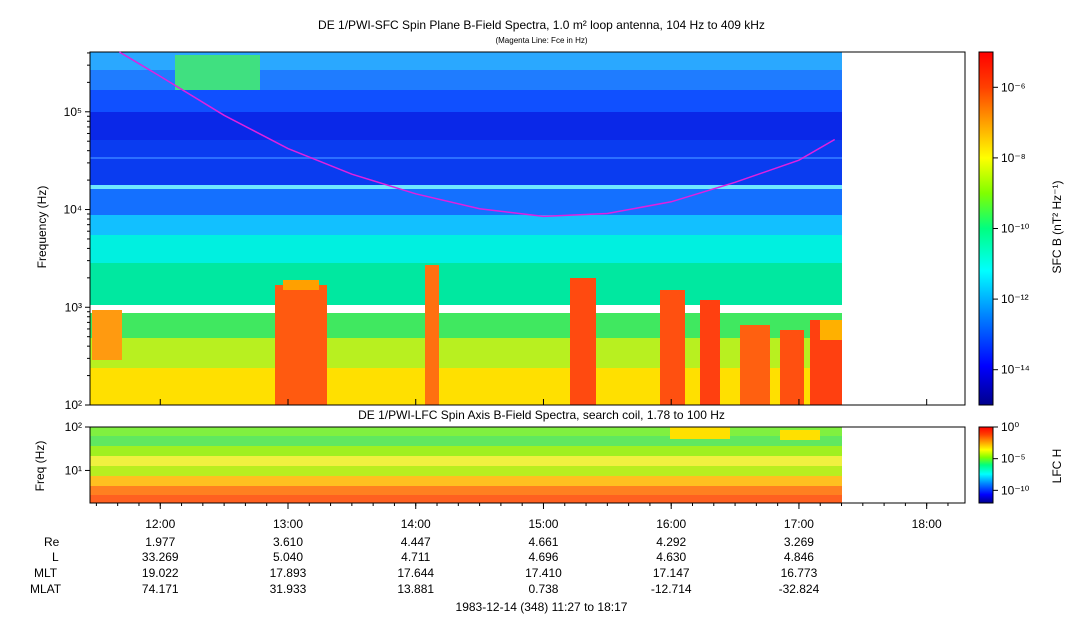  I want to click on ephemeris-value: 13.881, so click(416, 589).